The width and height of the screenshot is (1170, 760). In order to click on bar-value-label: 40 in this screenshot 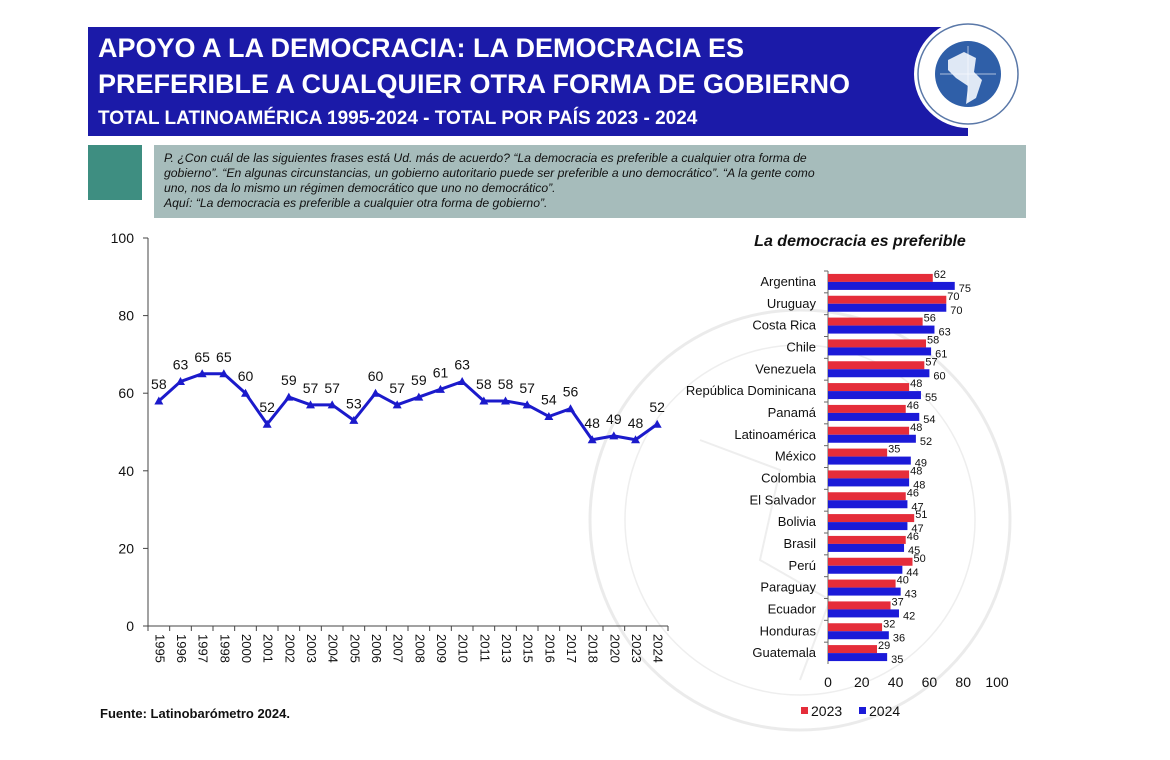, I will do `click(903, 581)`.